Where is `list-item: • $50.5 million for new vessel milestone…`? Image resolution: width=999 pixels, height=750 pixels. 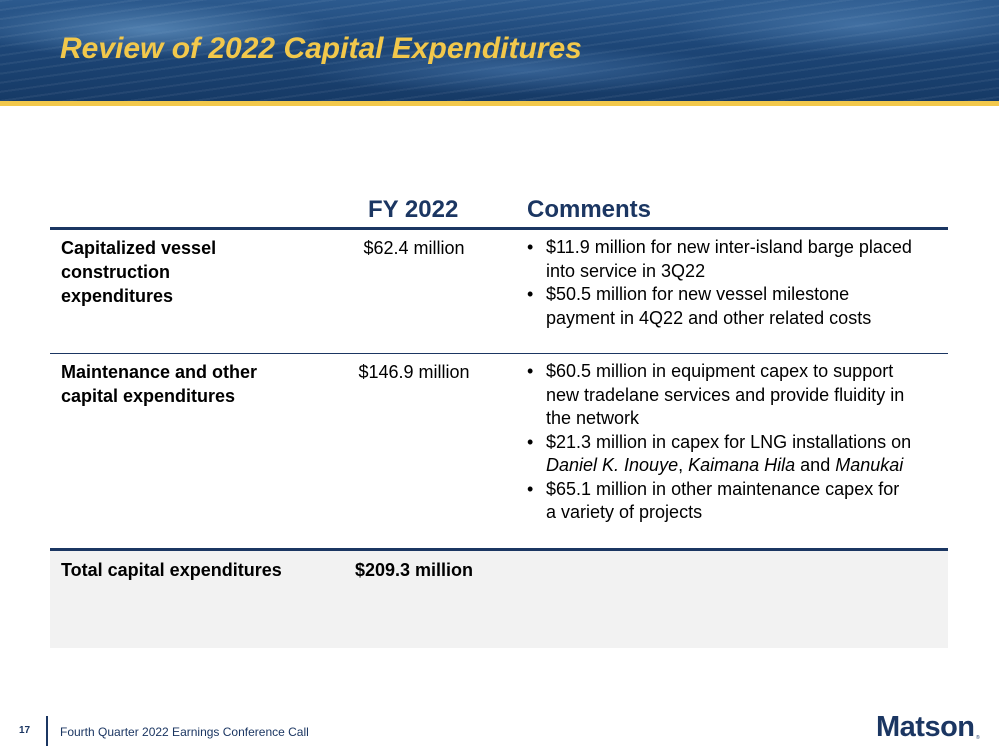
list-item: • $50.5 million for new vessel milestone… is located at coordinates (699, 306).